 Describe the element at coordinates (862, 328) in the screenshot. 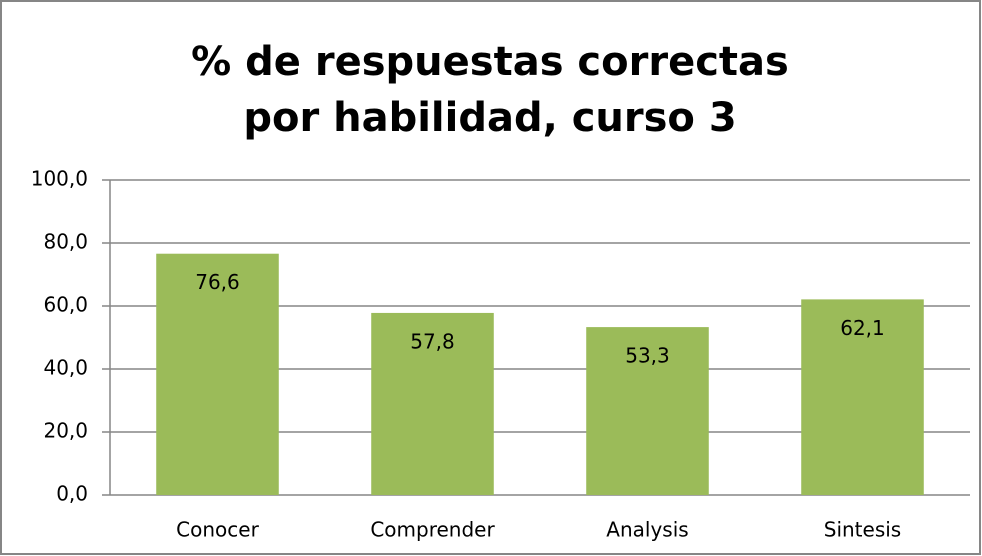

I see `data-label: 62,1` at that location.